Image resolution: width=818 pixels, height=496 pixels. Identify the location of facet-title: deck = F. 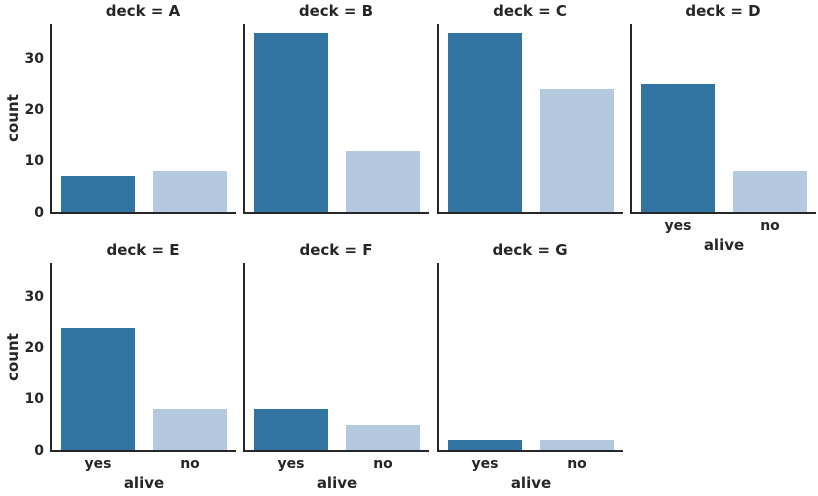
(336, 250).